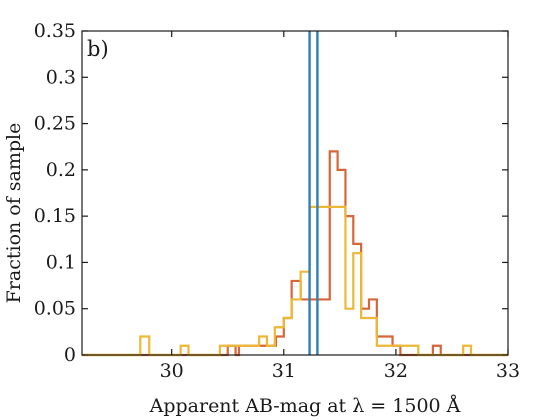 The width and height of the screenshot is (560, 420). I want to click on y-tick-label: 0.3, so click(61, 77).